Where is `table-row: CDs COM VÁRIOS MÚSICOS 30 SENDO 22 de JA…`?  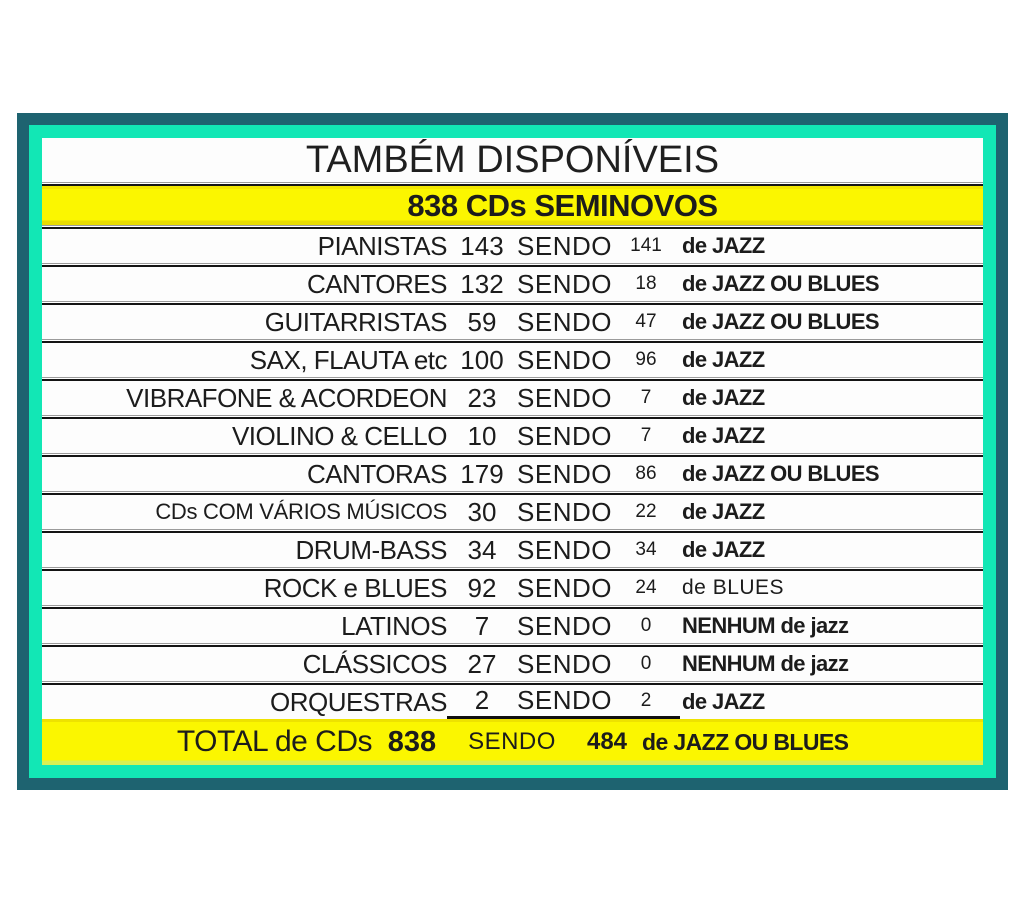 table-row: CDs COM VÁRIOS MÚSICOS 30 SENDO 22 de JA… is located at coordinates (512, 512).